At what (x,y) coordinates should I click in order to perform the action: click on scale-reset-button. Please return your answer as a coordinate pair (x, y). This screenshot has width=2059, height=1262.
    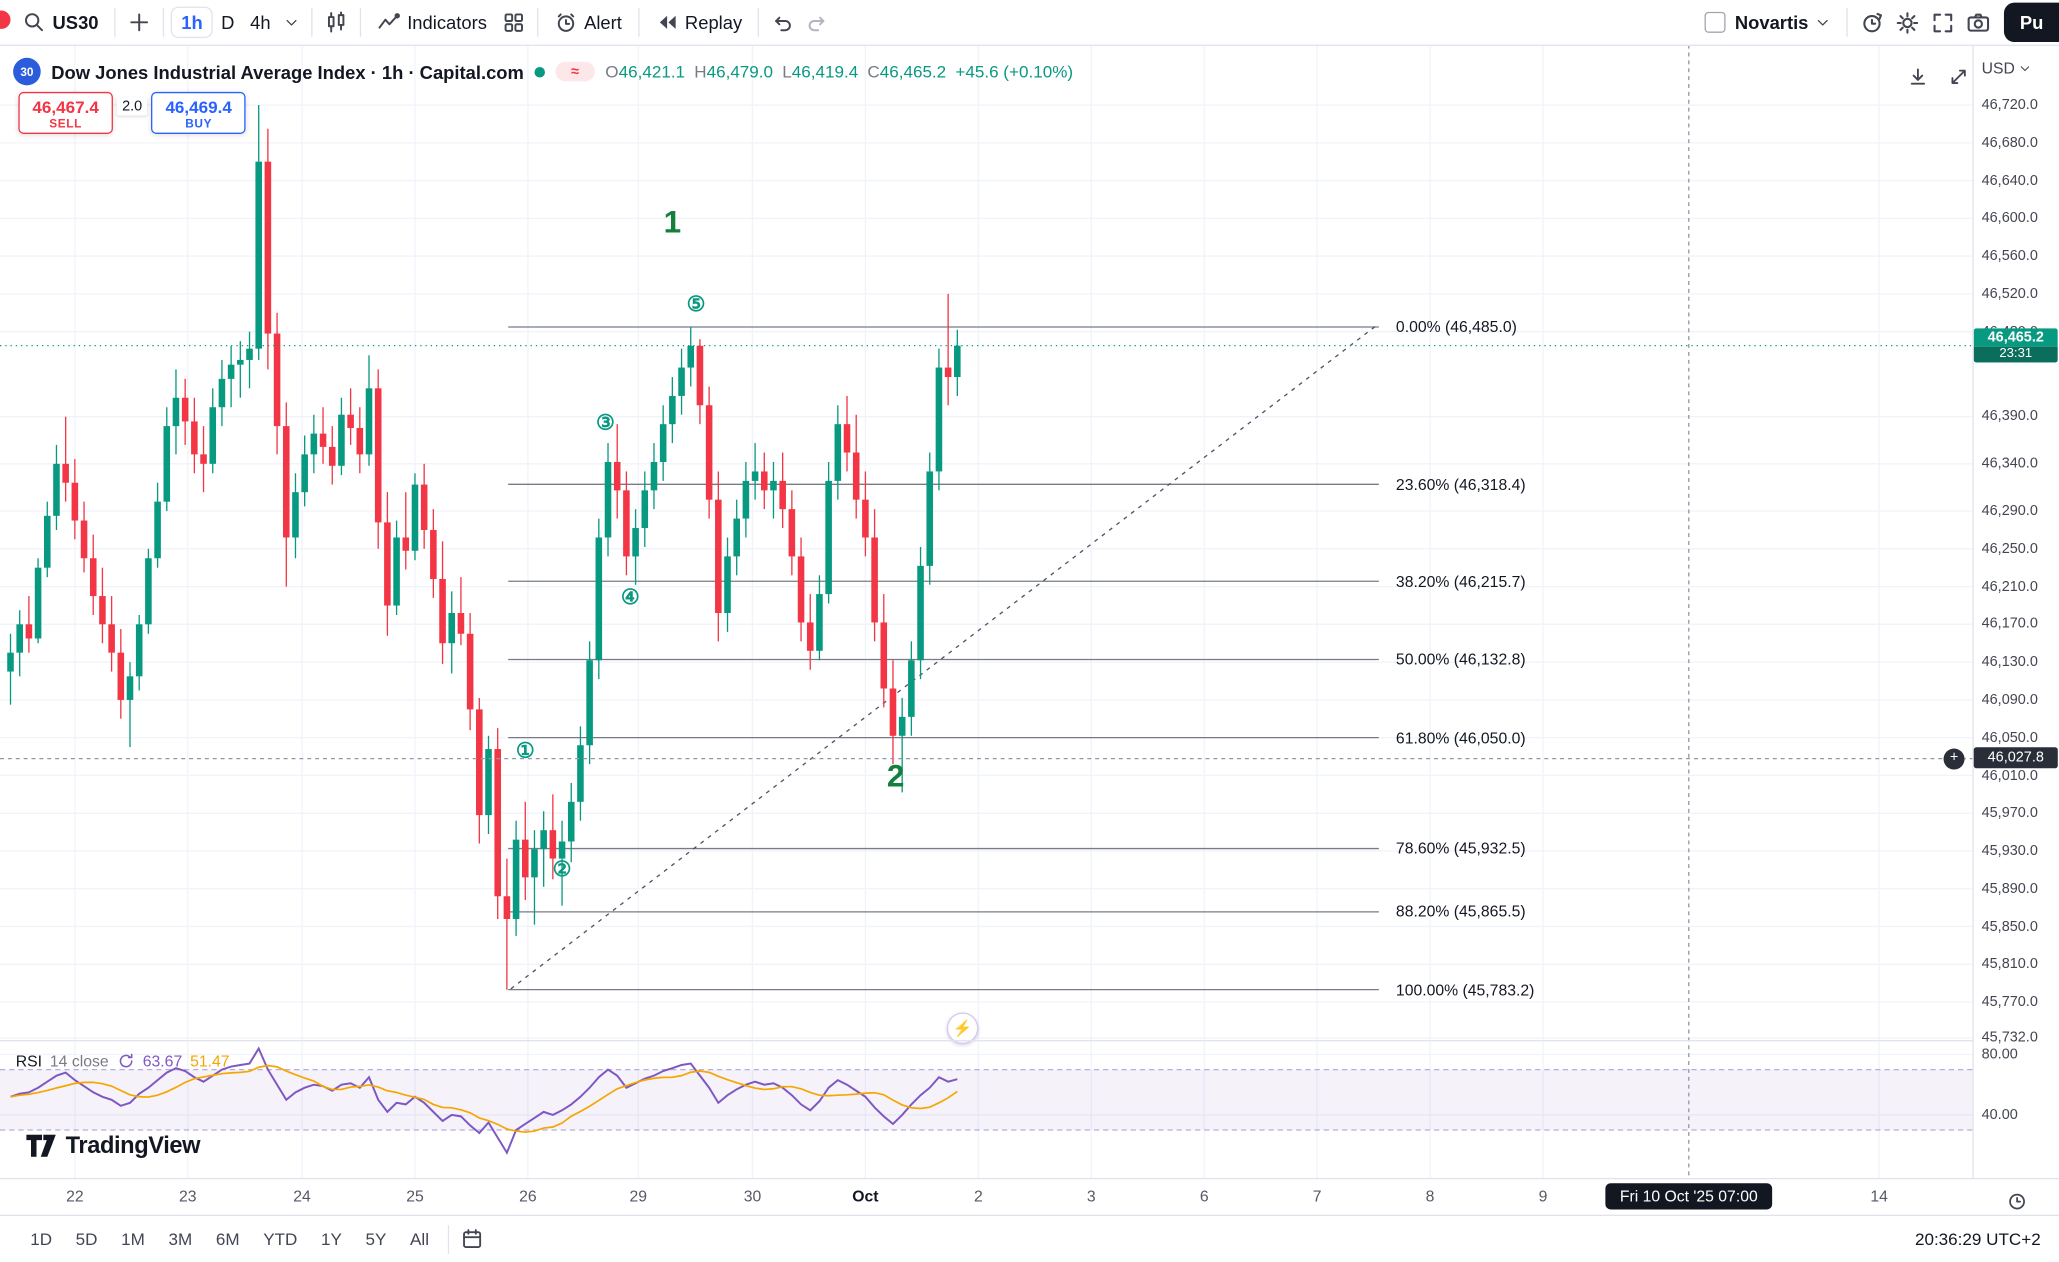
    Looking at the image, I should click on (1918, 76).